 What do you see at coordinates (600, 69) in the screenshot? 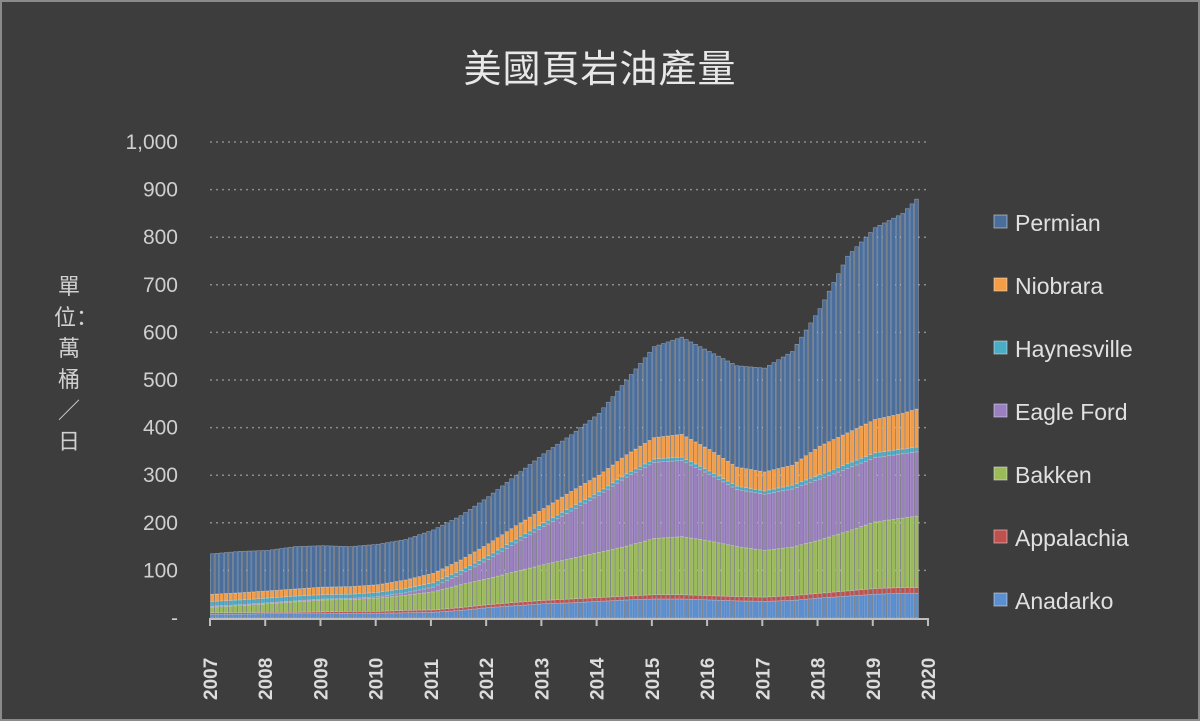
I see `chart-title: 美國頁岩油產量` at bounding box center [600, 69].